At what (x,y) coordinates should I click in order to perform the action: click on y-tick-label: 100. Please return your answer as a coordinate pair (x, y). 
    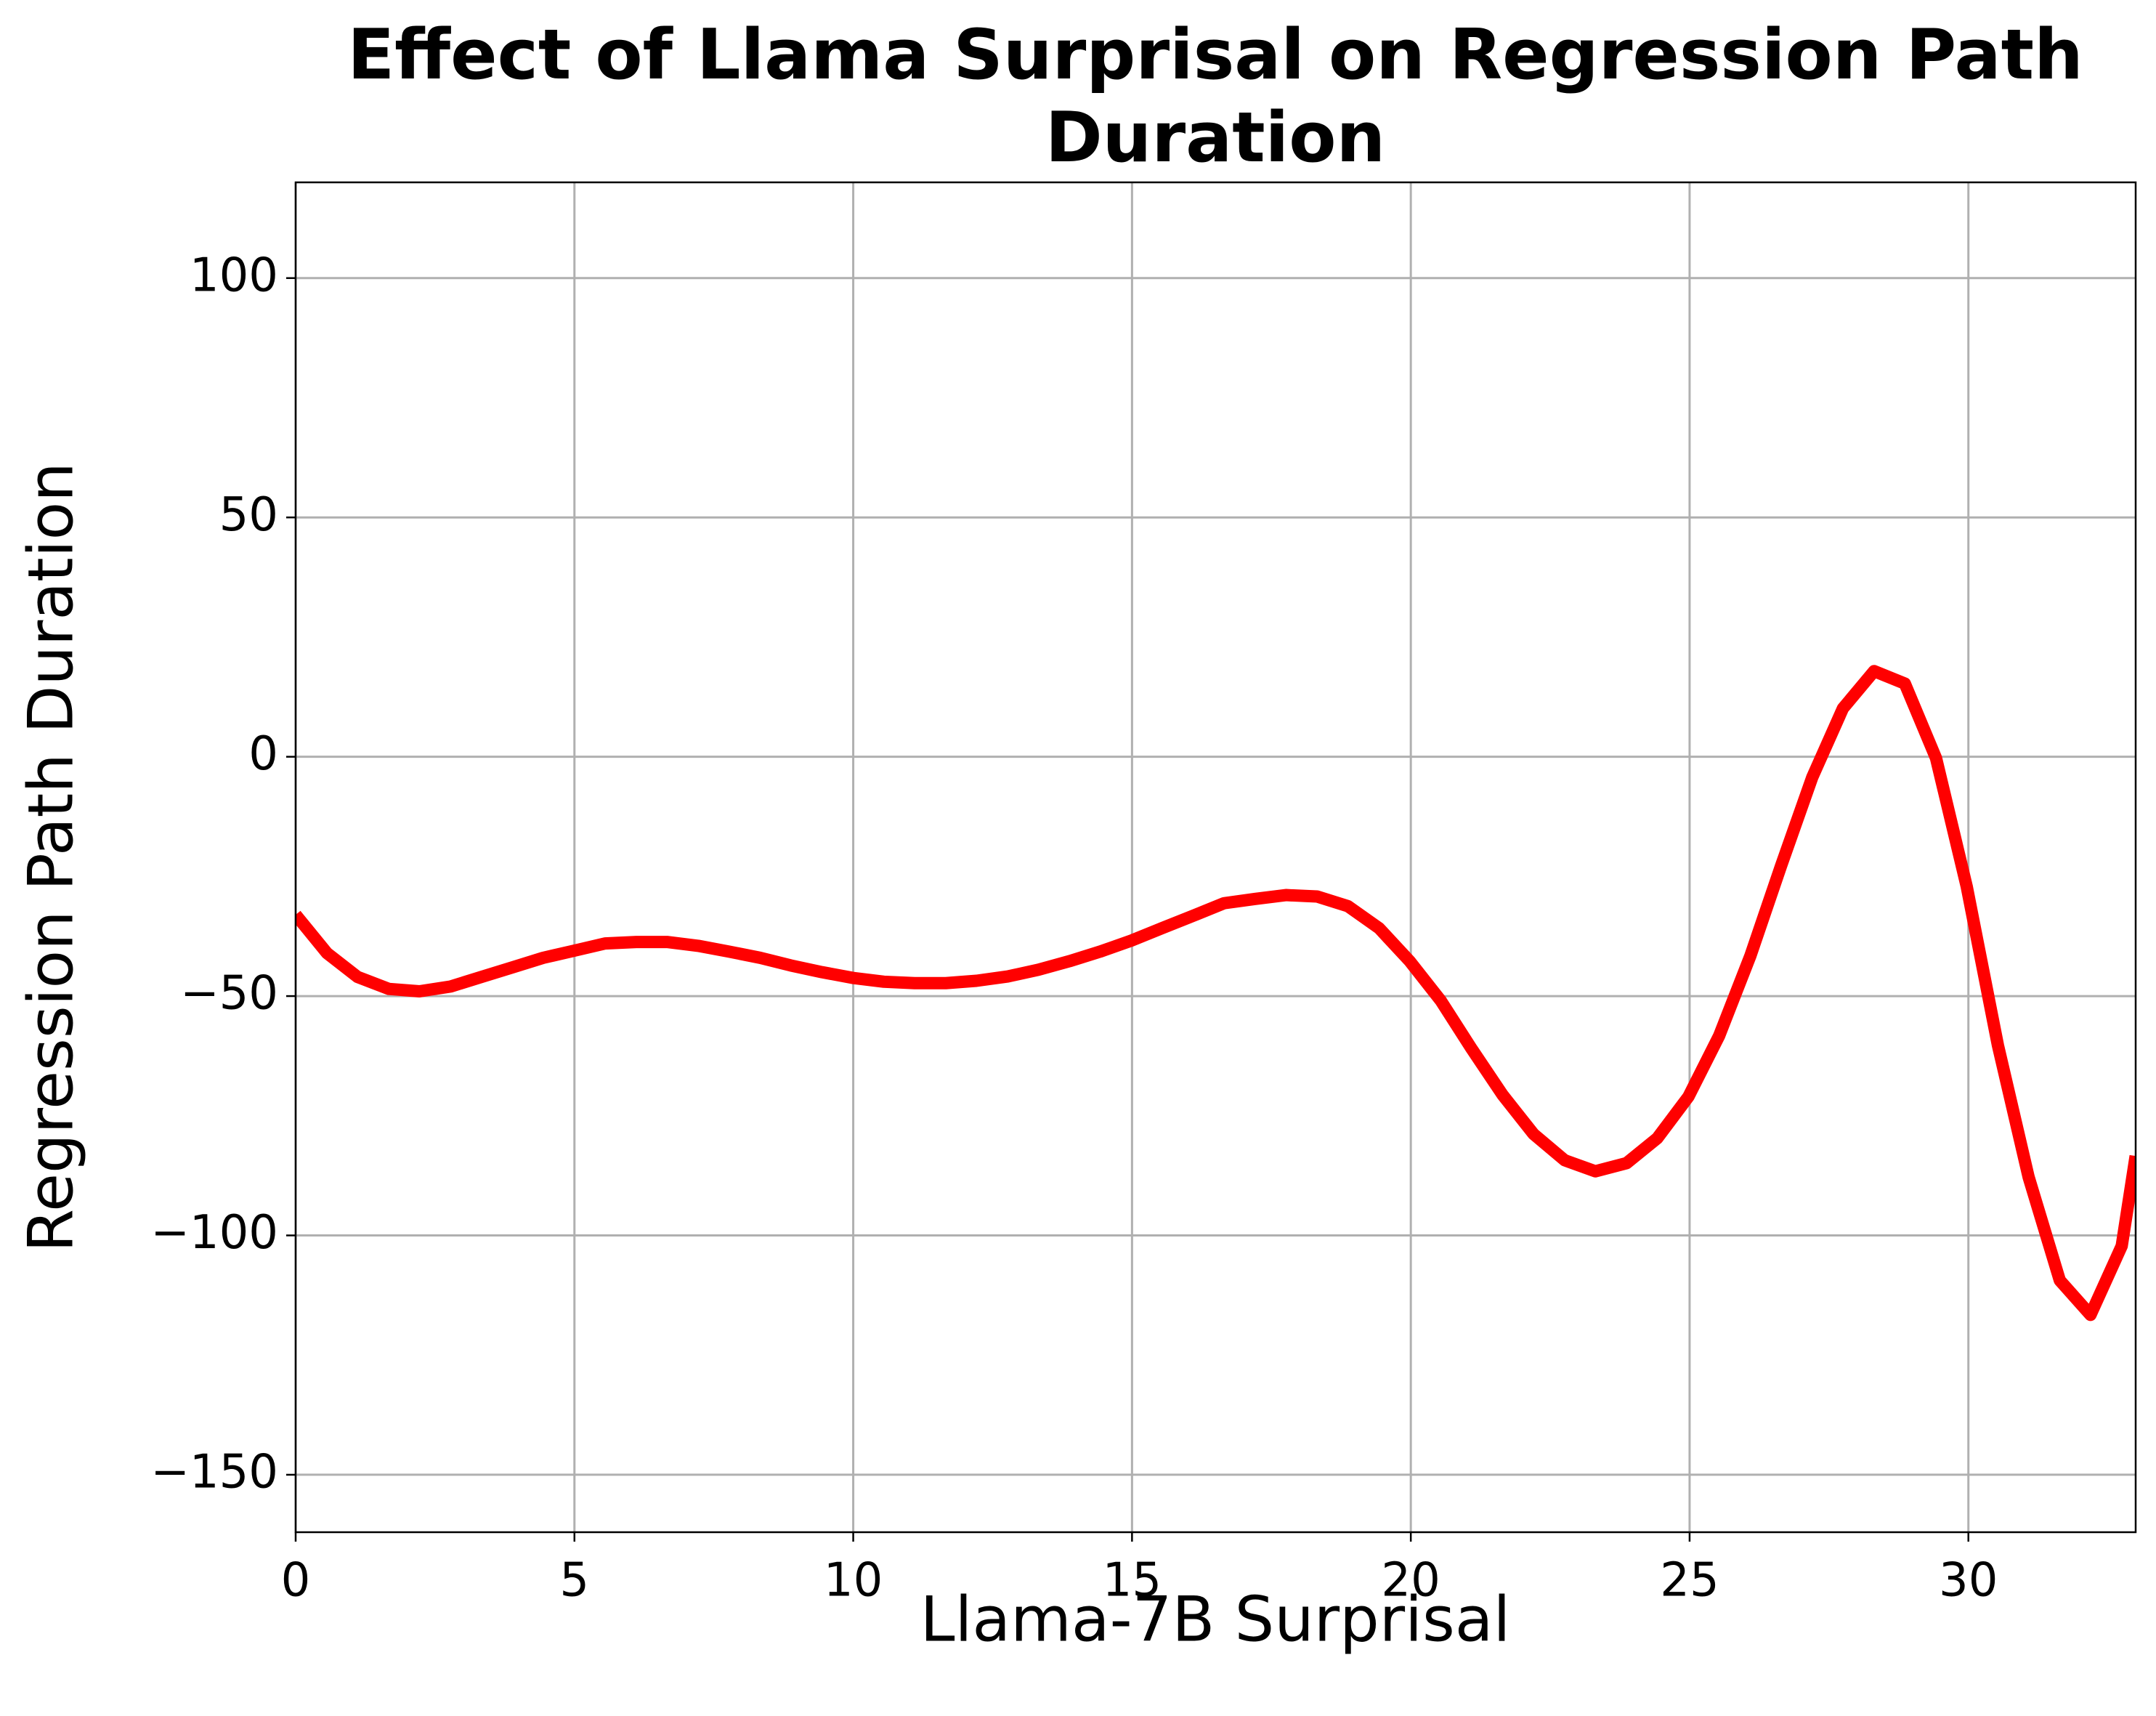
    Looking at the image, I should click on (234, 275).